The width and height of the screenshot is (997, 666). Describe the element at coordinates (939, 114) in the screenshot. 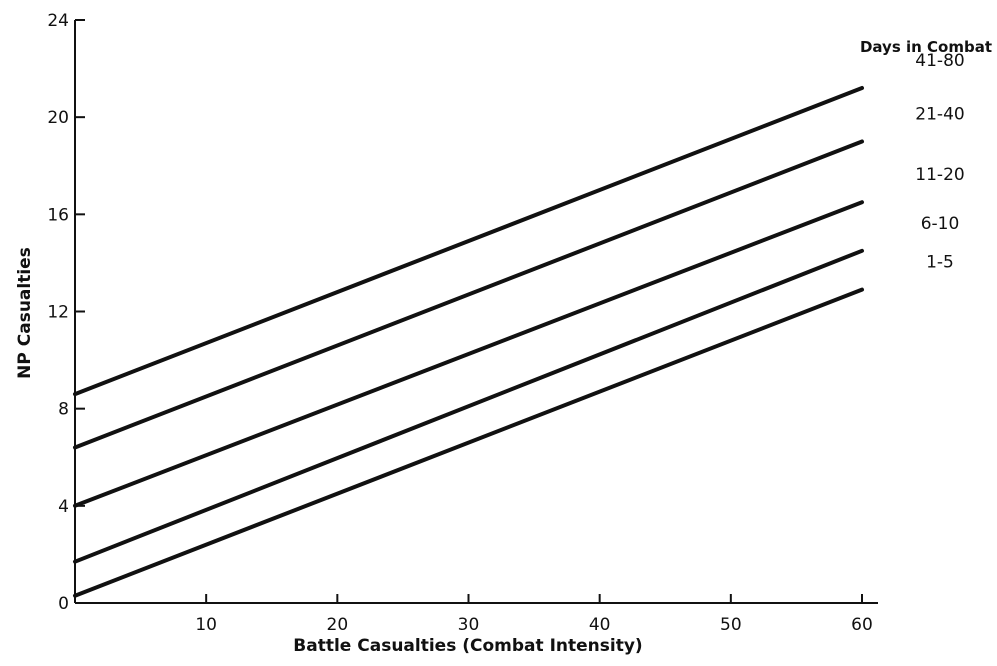

I see `series-label: 21-40` at that location.